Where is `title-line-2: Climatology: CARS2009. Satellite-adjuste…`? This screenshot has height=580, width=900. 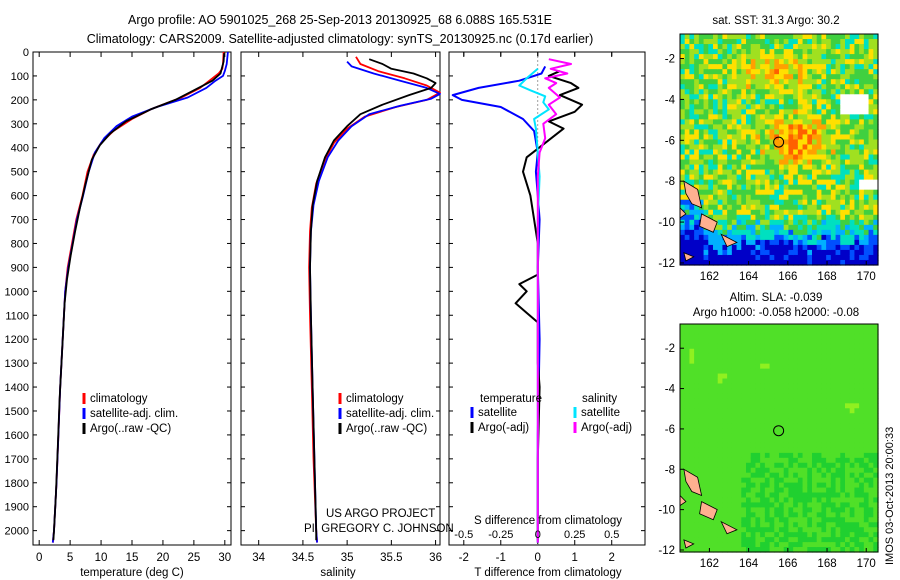
title-line-2: Climatology: CARS2009. Satellite-adjuste… is located at coordinates (340, 39).